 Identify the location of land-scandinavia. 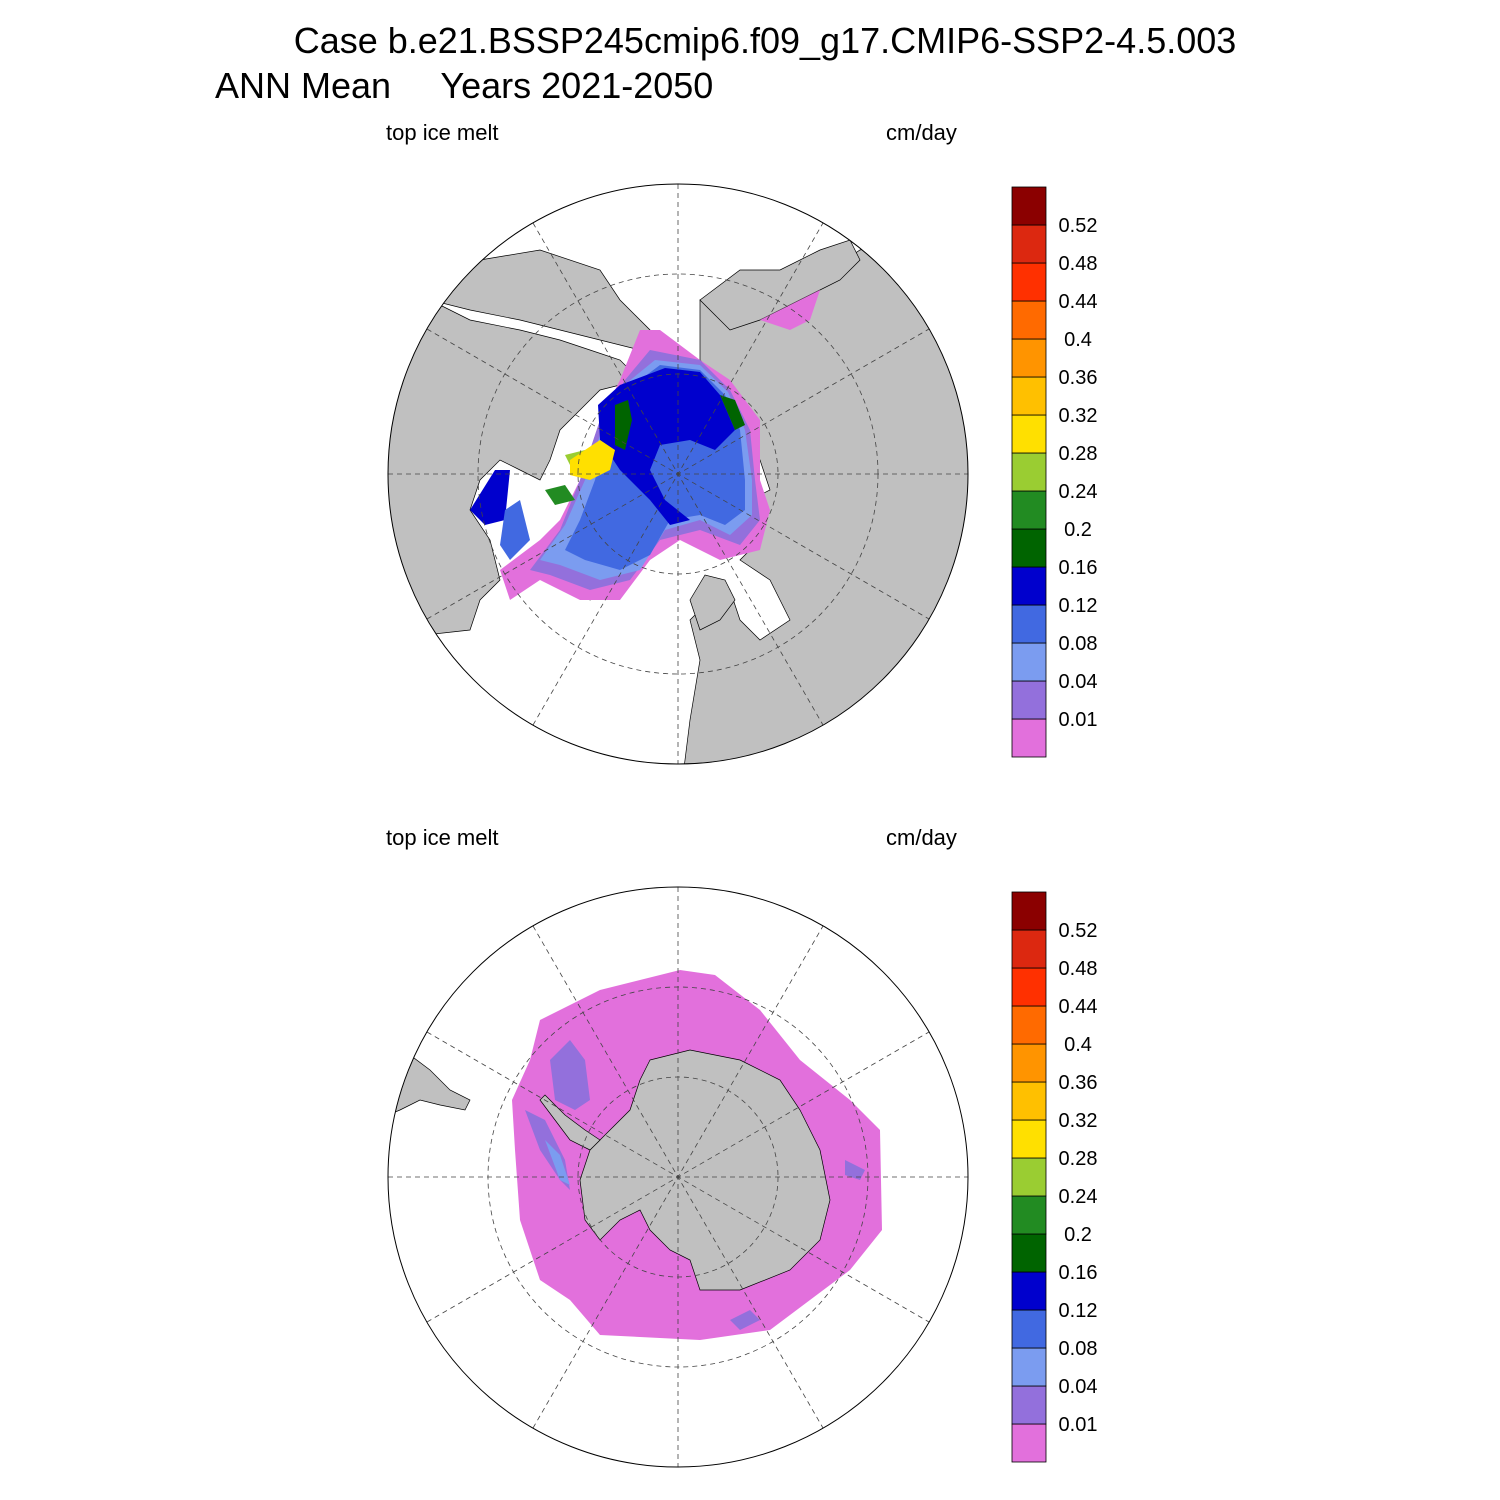
(712, 602).